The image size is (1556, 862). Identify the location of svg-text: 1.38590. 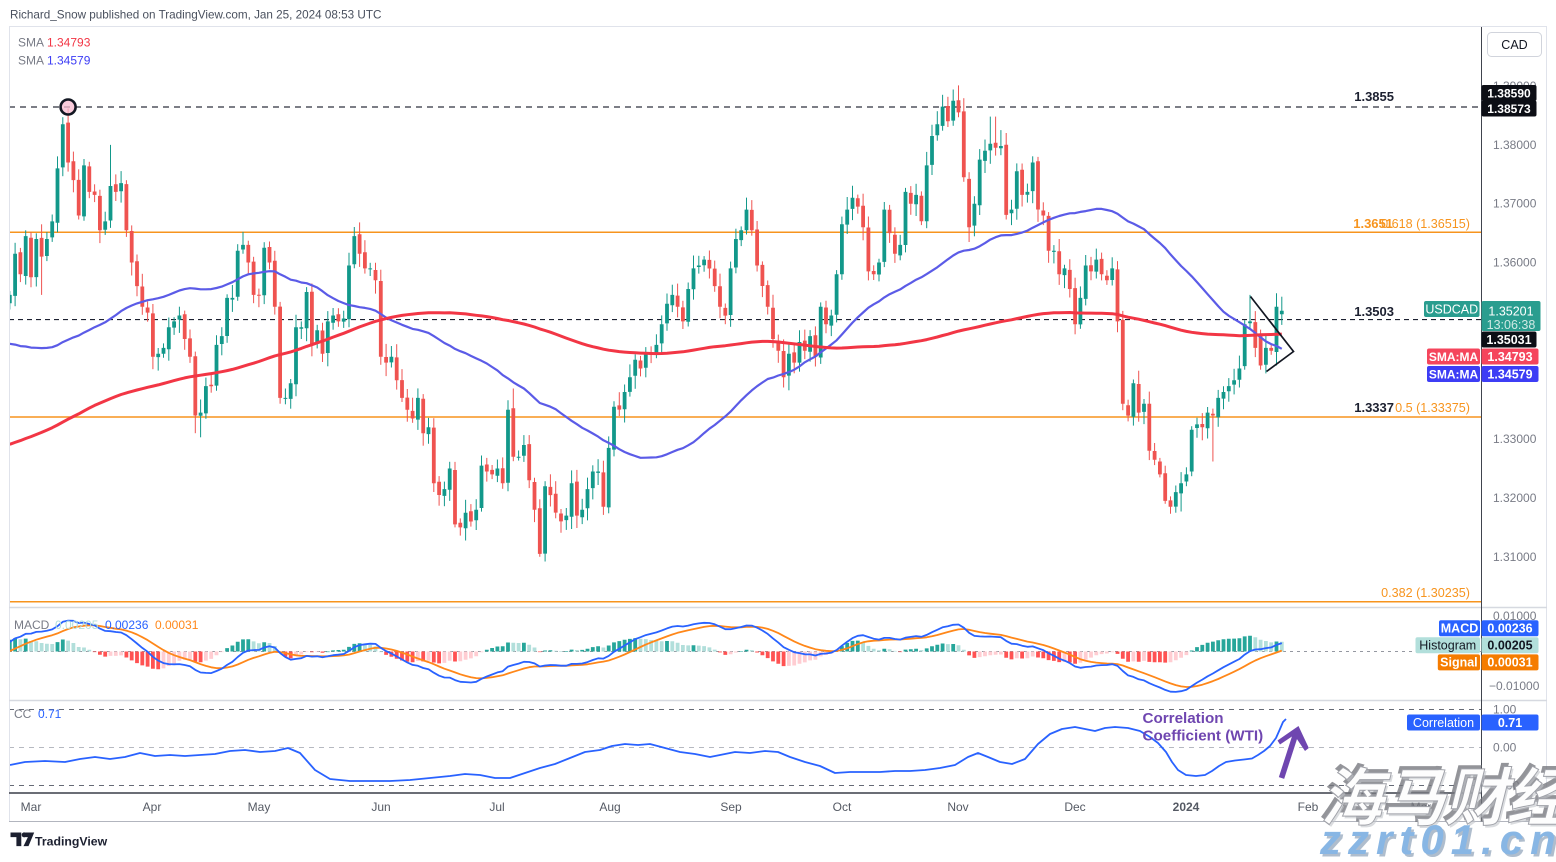
(1509, 93).